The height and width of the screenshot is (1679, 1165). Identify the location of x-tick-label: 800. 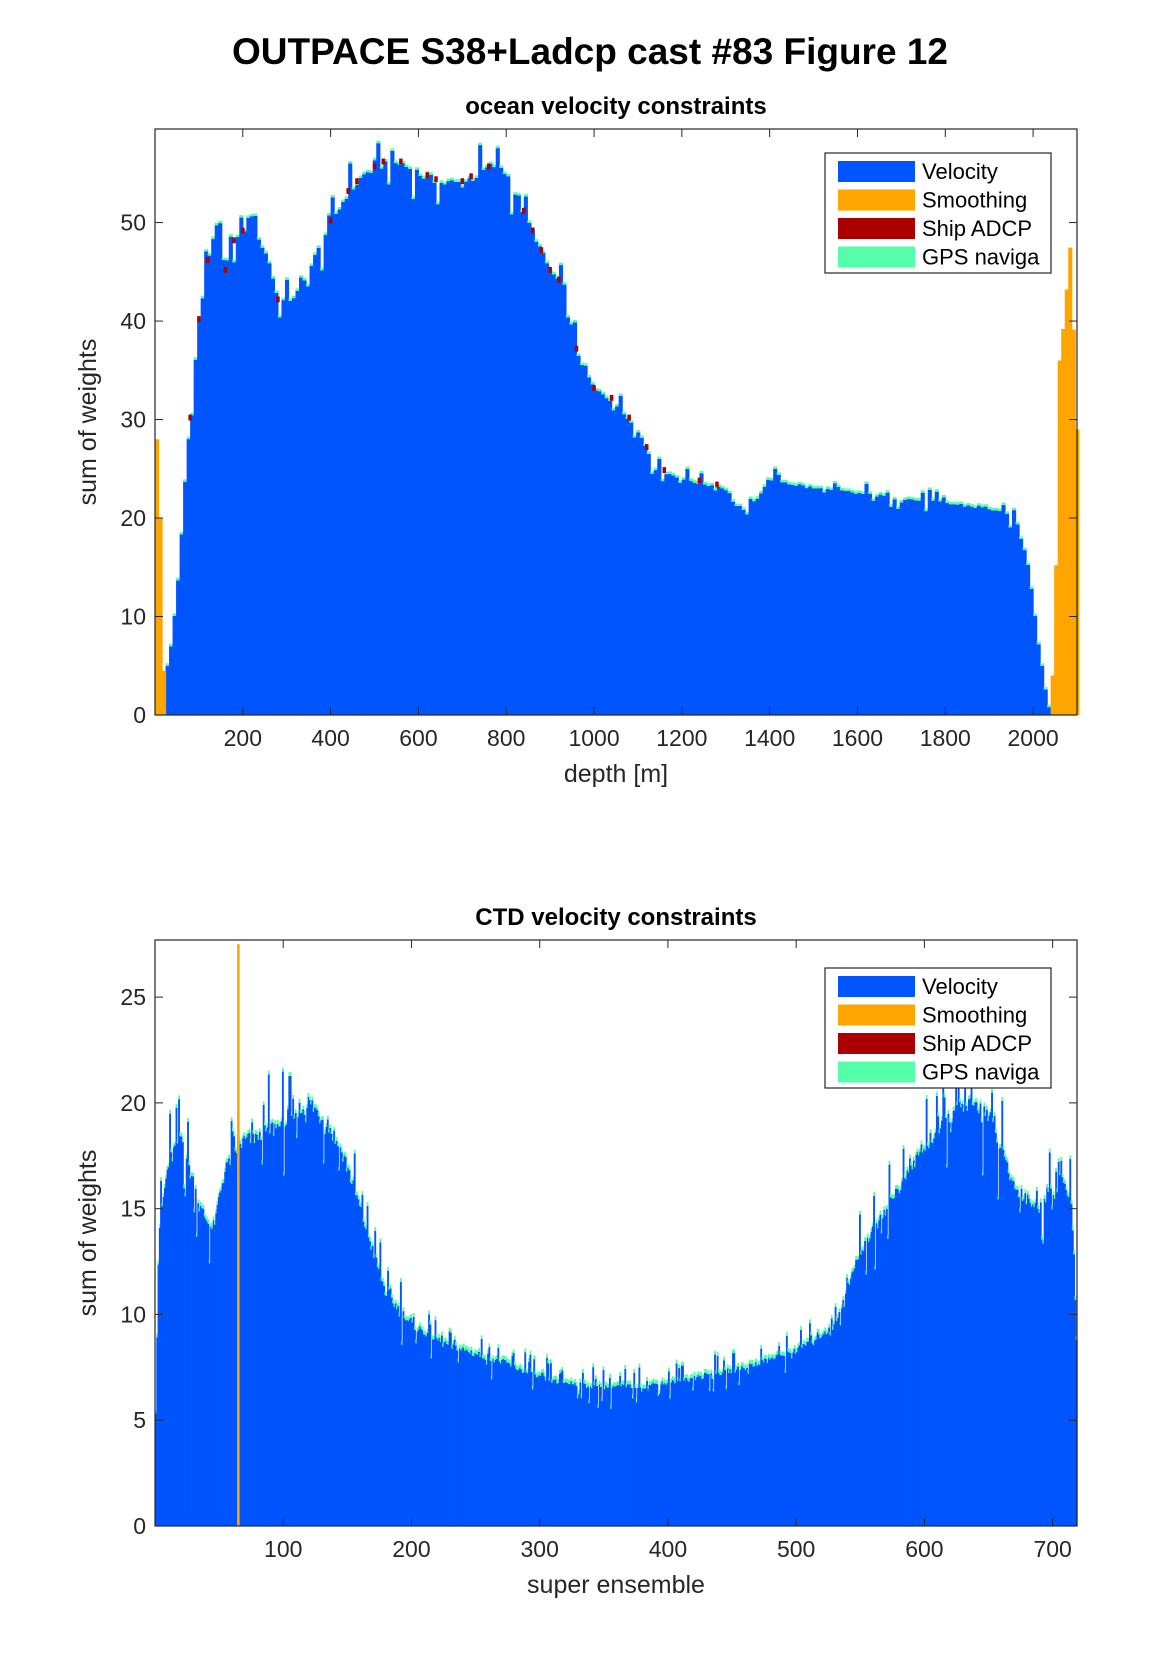
(506, 738).